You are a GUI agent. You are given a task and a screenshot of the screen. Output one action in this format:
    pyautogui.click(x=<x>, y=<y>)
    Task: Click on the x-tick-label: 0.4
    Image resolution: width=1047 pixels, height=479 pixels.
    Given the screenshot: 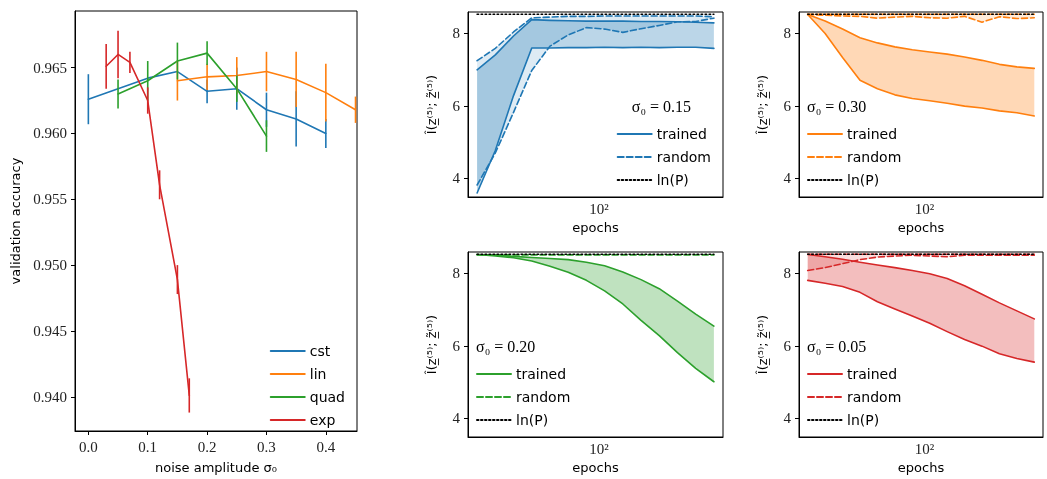 What is the action you would take?
    pyautogui.click(x=326, y=446)
    